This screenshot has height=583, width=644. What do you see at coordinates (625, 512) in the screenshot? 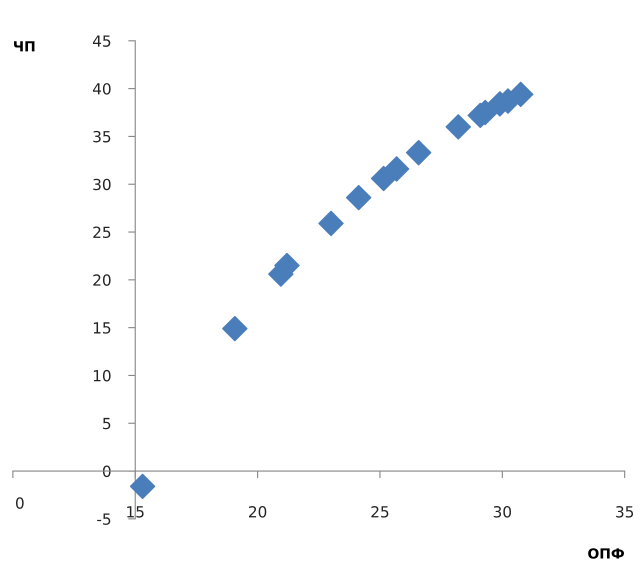
I see `x-tick-label: 35` at bounding box center [625, 512].